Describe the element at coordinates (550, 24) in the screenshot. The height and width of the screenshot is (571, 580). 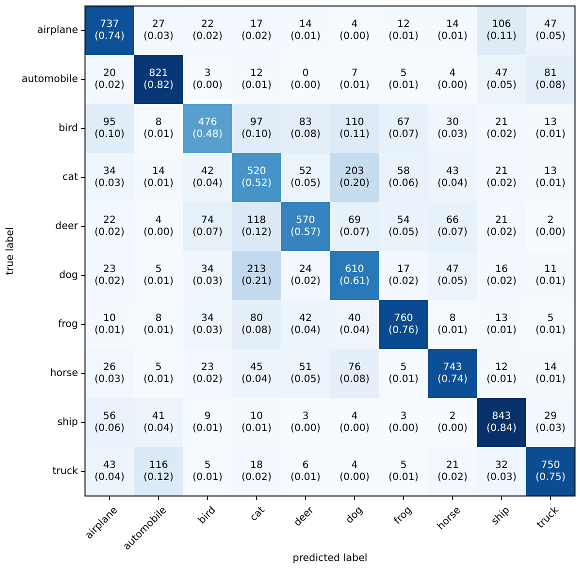
I see `data-label: 47` at that location.